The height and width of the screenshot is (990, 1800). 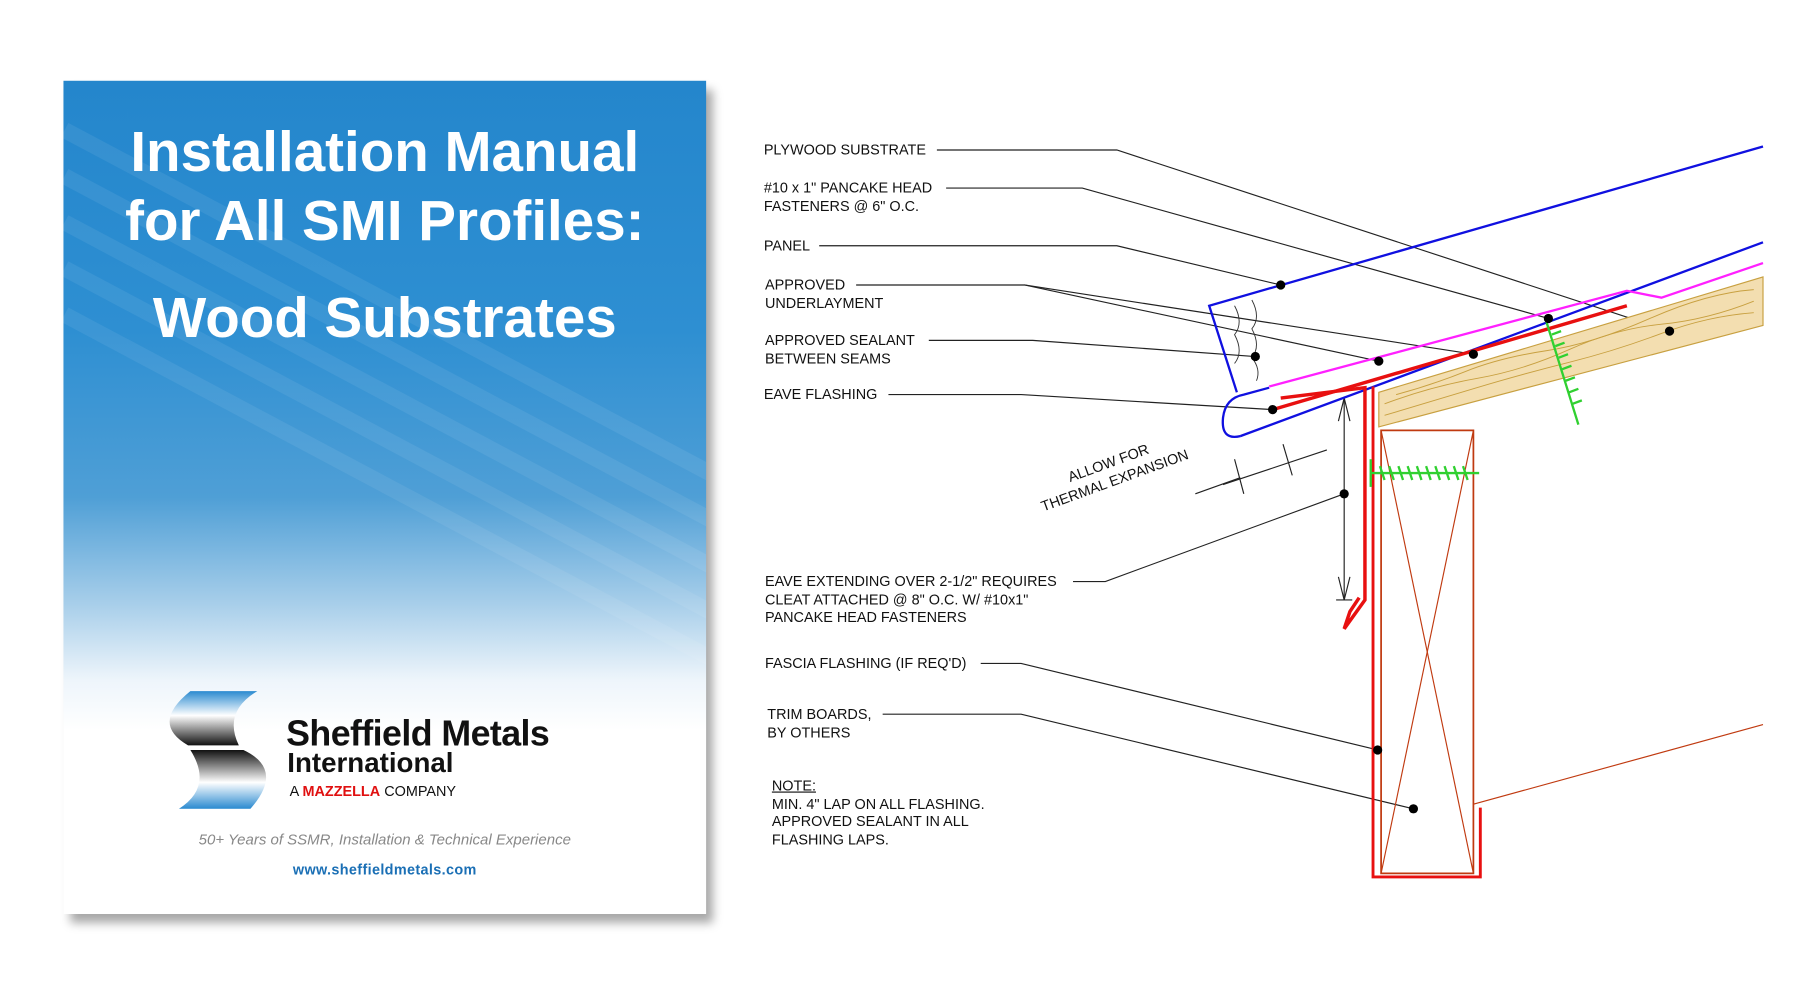 What do you see at coordinates (1476, 403) in the screenshot?
I see `screw-icon` at bounding box center [1476, 403].